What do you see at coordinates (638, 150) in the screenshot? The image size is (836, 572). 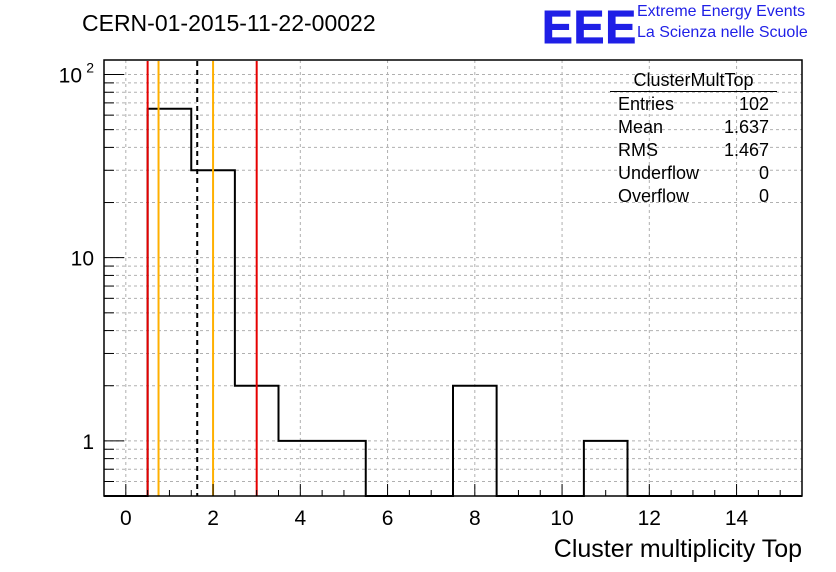 I see `stats-label: RMS` at bounding box center [638, 150].